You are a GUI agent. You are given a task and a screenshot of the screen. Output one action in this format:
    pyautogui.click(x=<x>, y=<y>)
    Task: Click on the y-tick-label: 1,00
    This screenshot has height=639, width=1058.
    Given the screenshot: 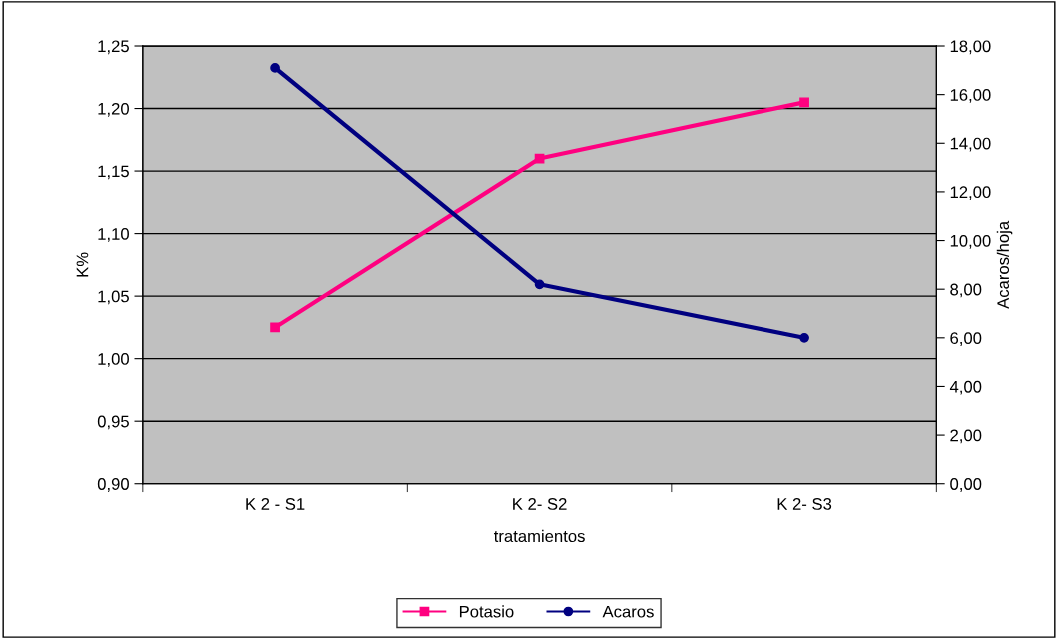 What is the action you would take?
    pyautogui.click(x=113, y=360)
    